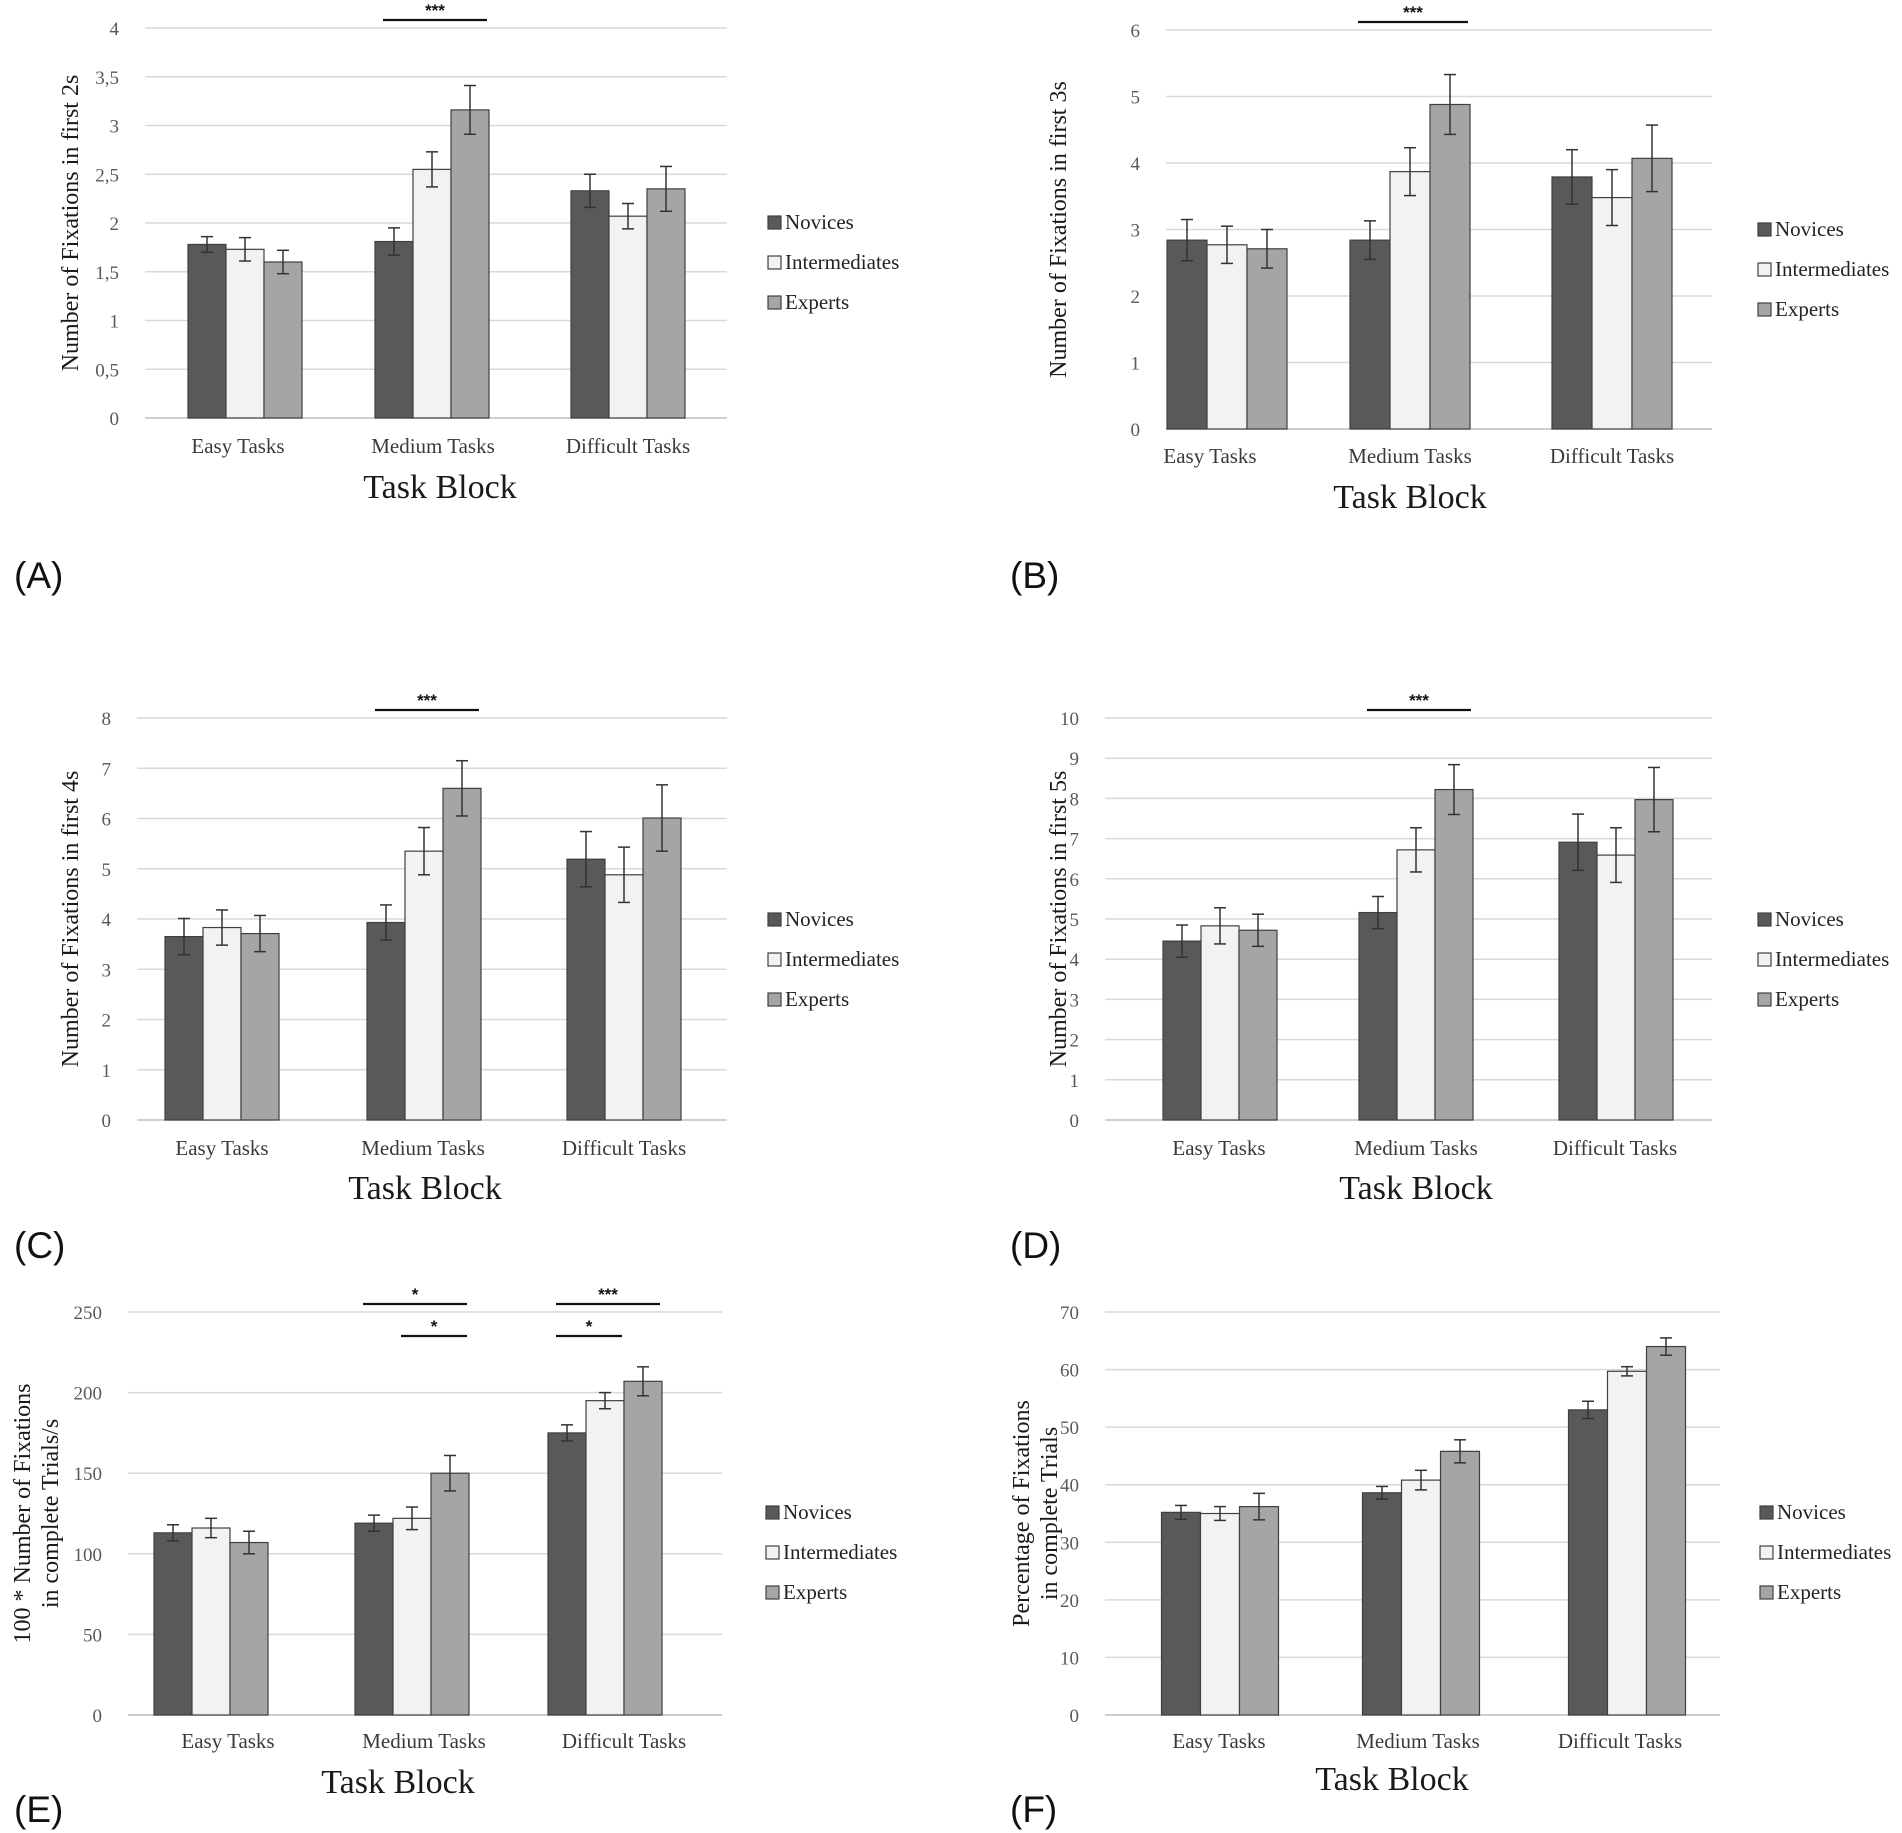 Image resolution: width=1902 pixels, height=1833 pixels. I want to click on y-tick-label: 70, so click(1069, 1313).